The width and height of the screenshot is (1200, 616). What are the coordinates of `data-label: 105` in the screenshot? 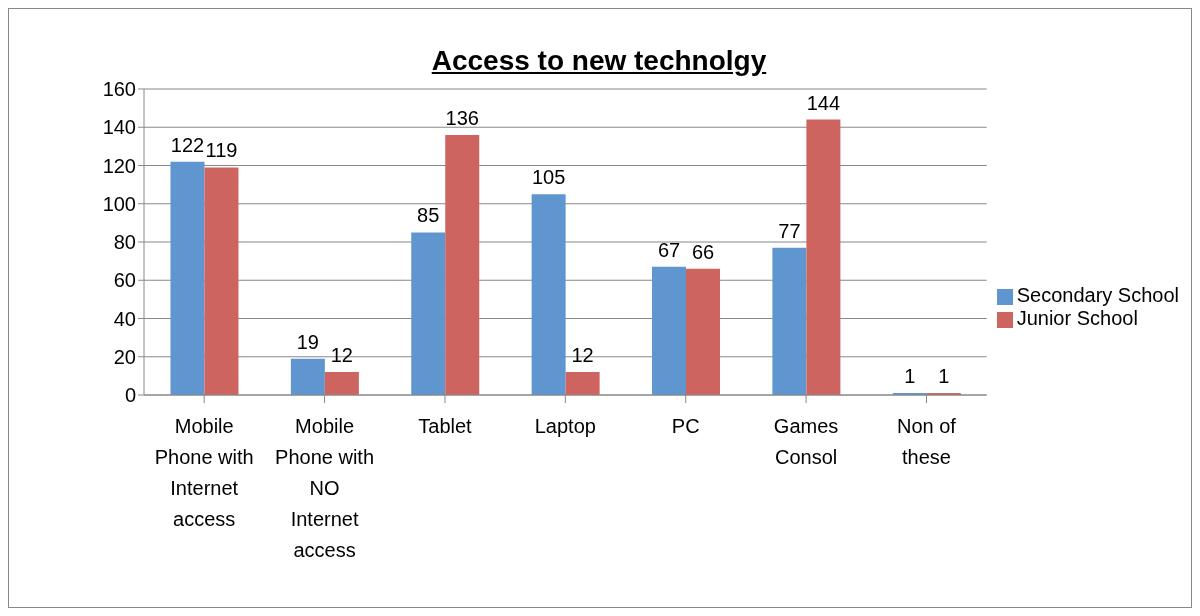 It's located at (548, 177).